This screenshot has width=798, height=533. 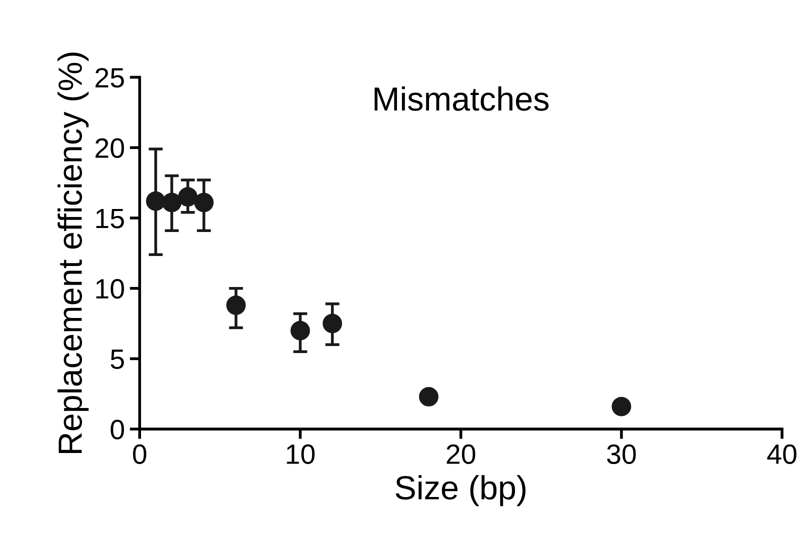 What do you see at coordinates (110, 148) in the screenshot?
I see `y-tick-label: 20` at bounding box center [110, 148].